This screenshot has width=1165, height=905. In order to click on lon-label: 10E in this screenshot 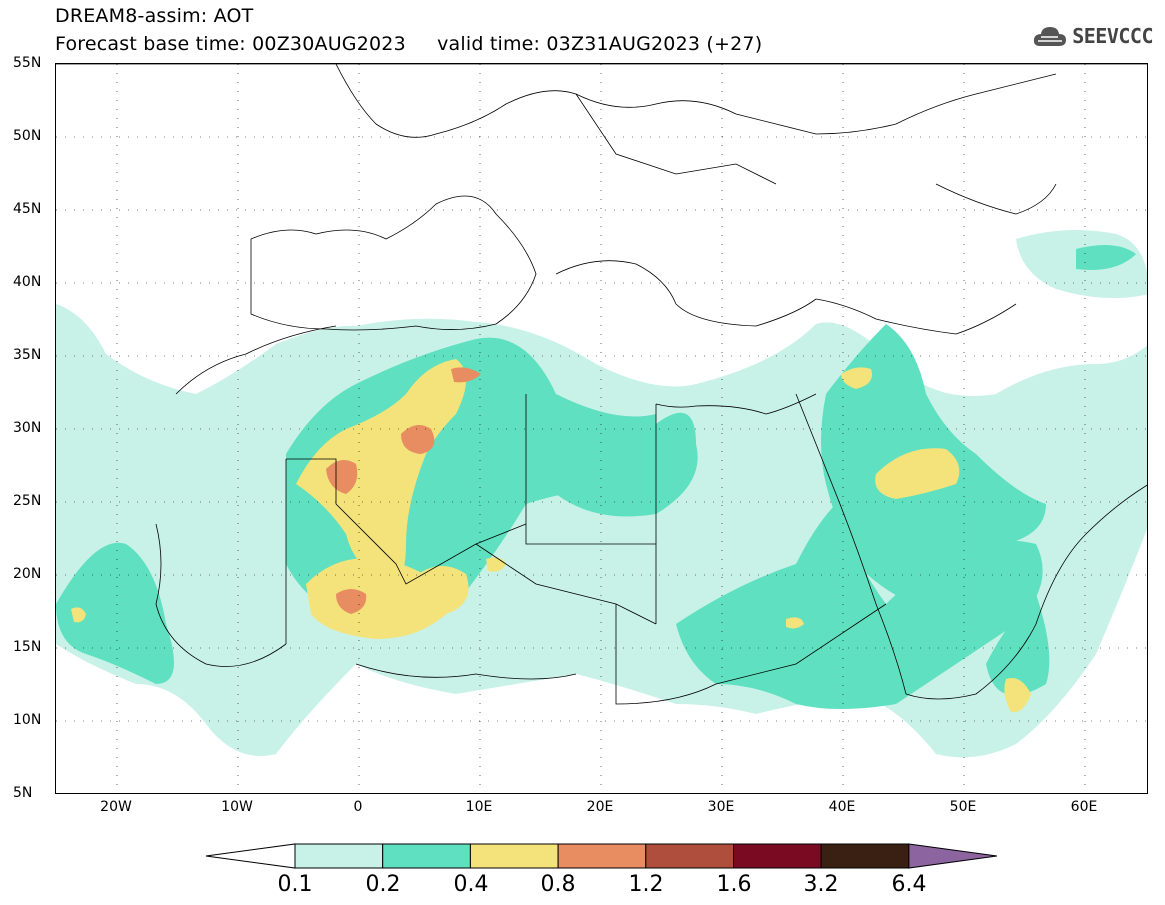, I will do `click(479, 807)`.